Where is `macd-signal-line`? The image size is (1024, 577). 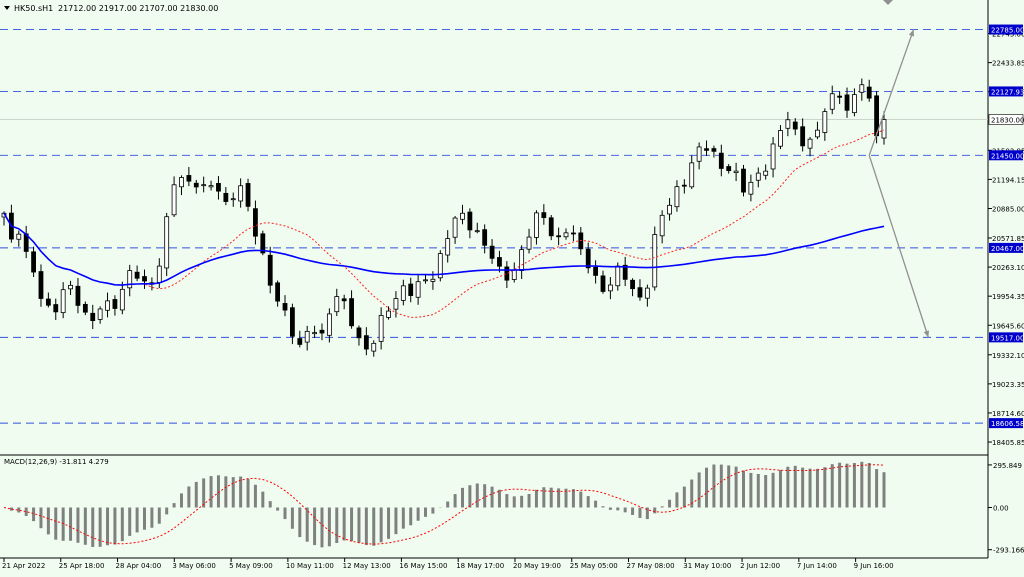
macd-signal-line is located at coordinates (444, 504).